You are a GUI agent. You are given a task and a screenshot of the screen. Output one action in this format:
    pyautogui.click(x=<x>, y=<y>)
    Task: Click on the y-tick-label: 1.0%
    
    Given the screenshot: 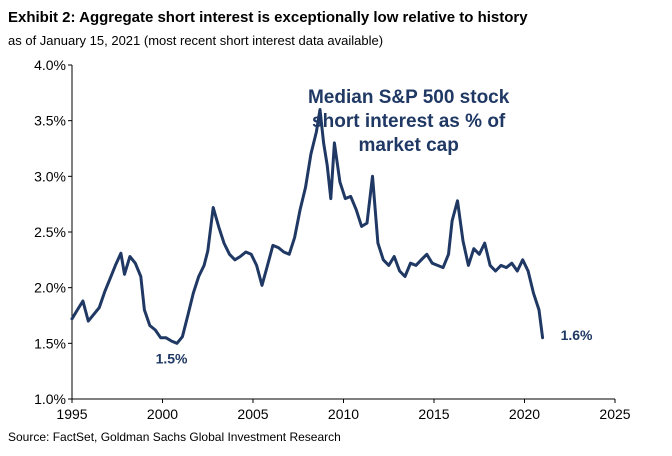 What is the action you would take?
    pyautogui.click(x=50, y=399)
    